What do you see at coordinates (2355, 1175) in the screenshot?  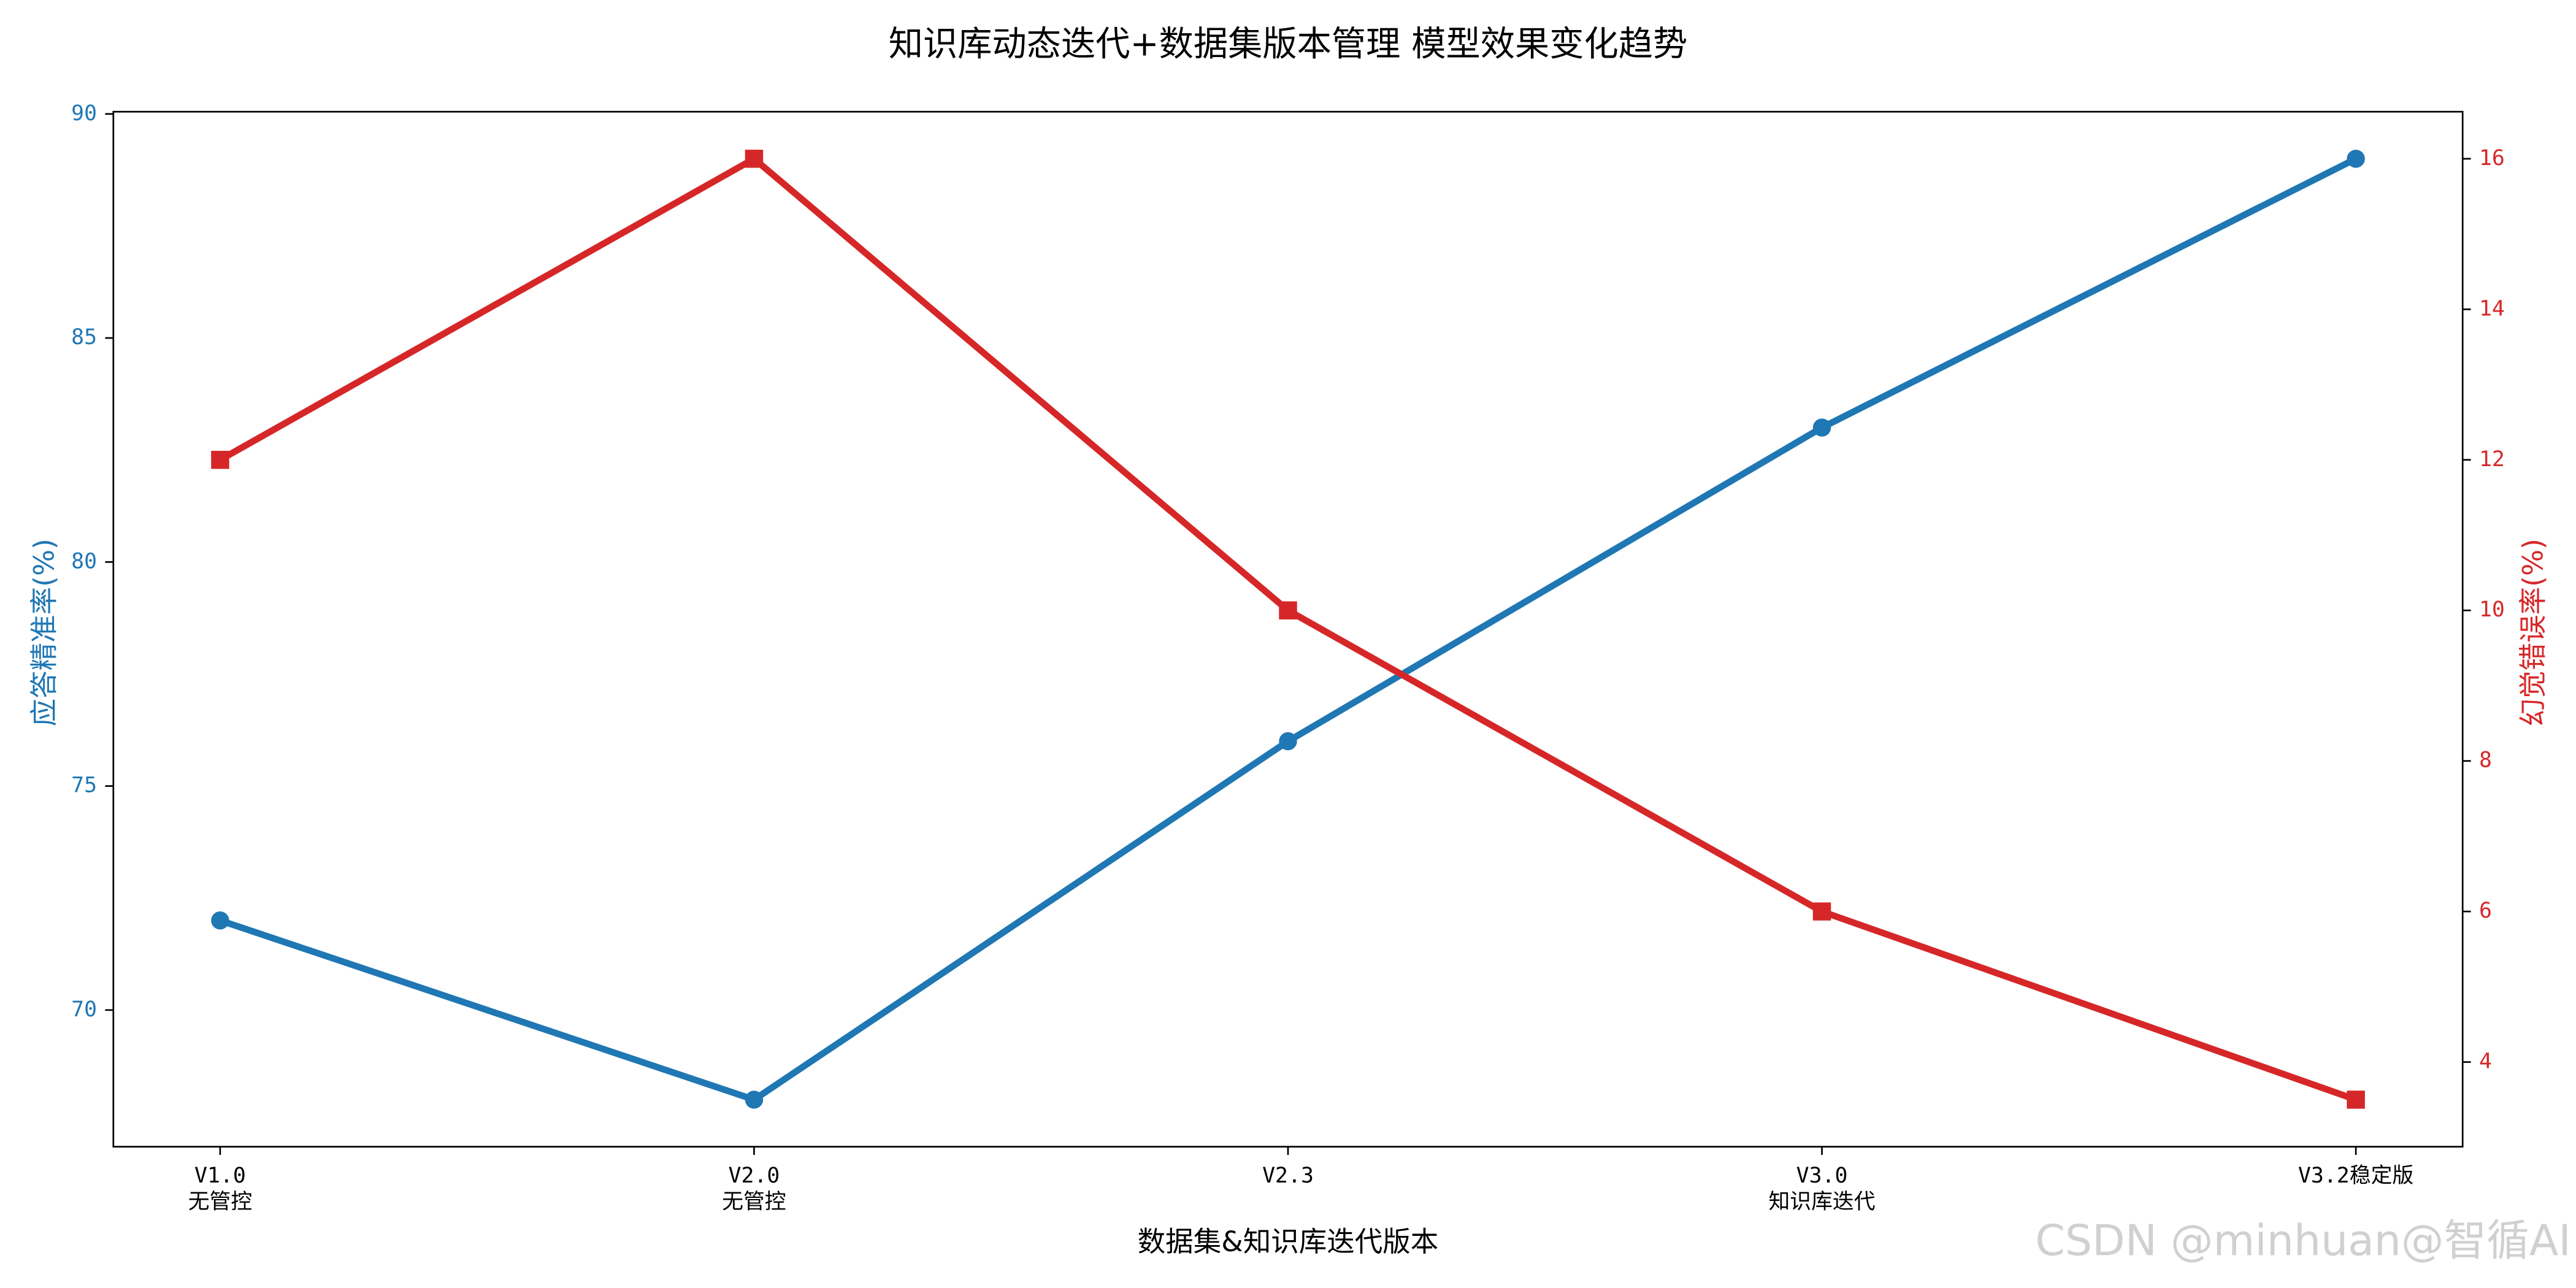 I see `x-tick-label: V3.2稳定版` at bounding box center [2355, 1175].